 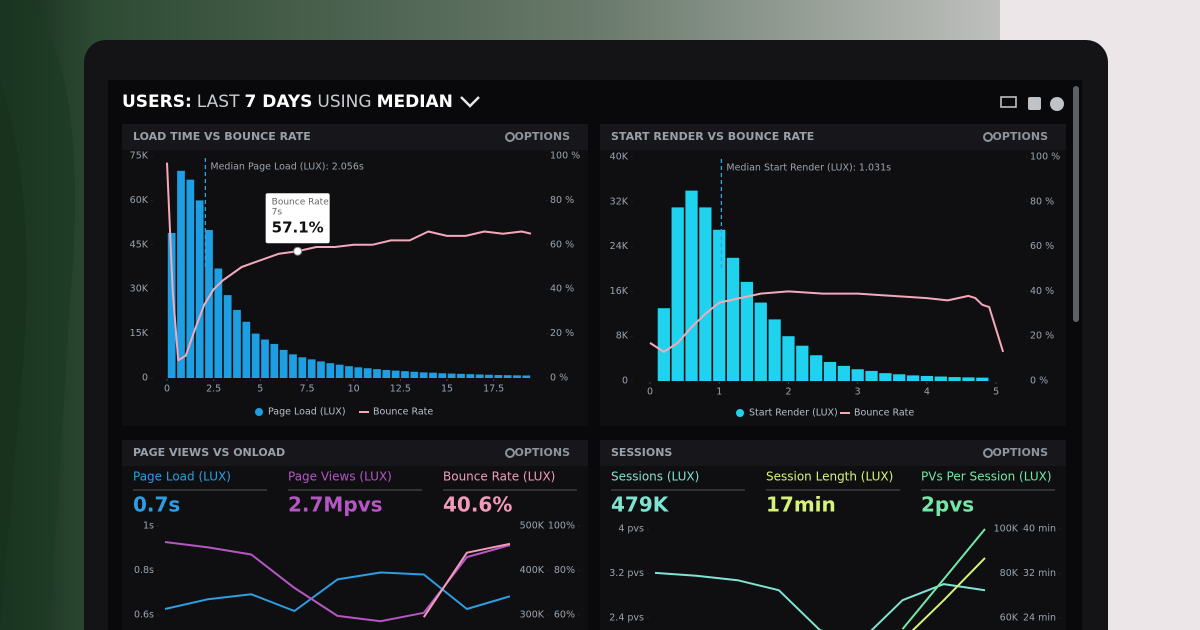 What do you see at coordinates (278, 102) in the screenshot?
I see `title-part: 7 DAYS` at bounding box center [278, 102].